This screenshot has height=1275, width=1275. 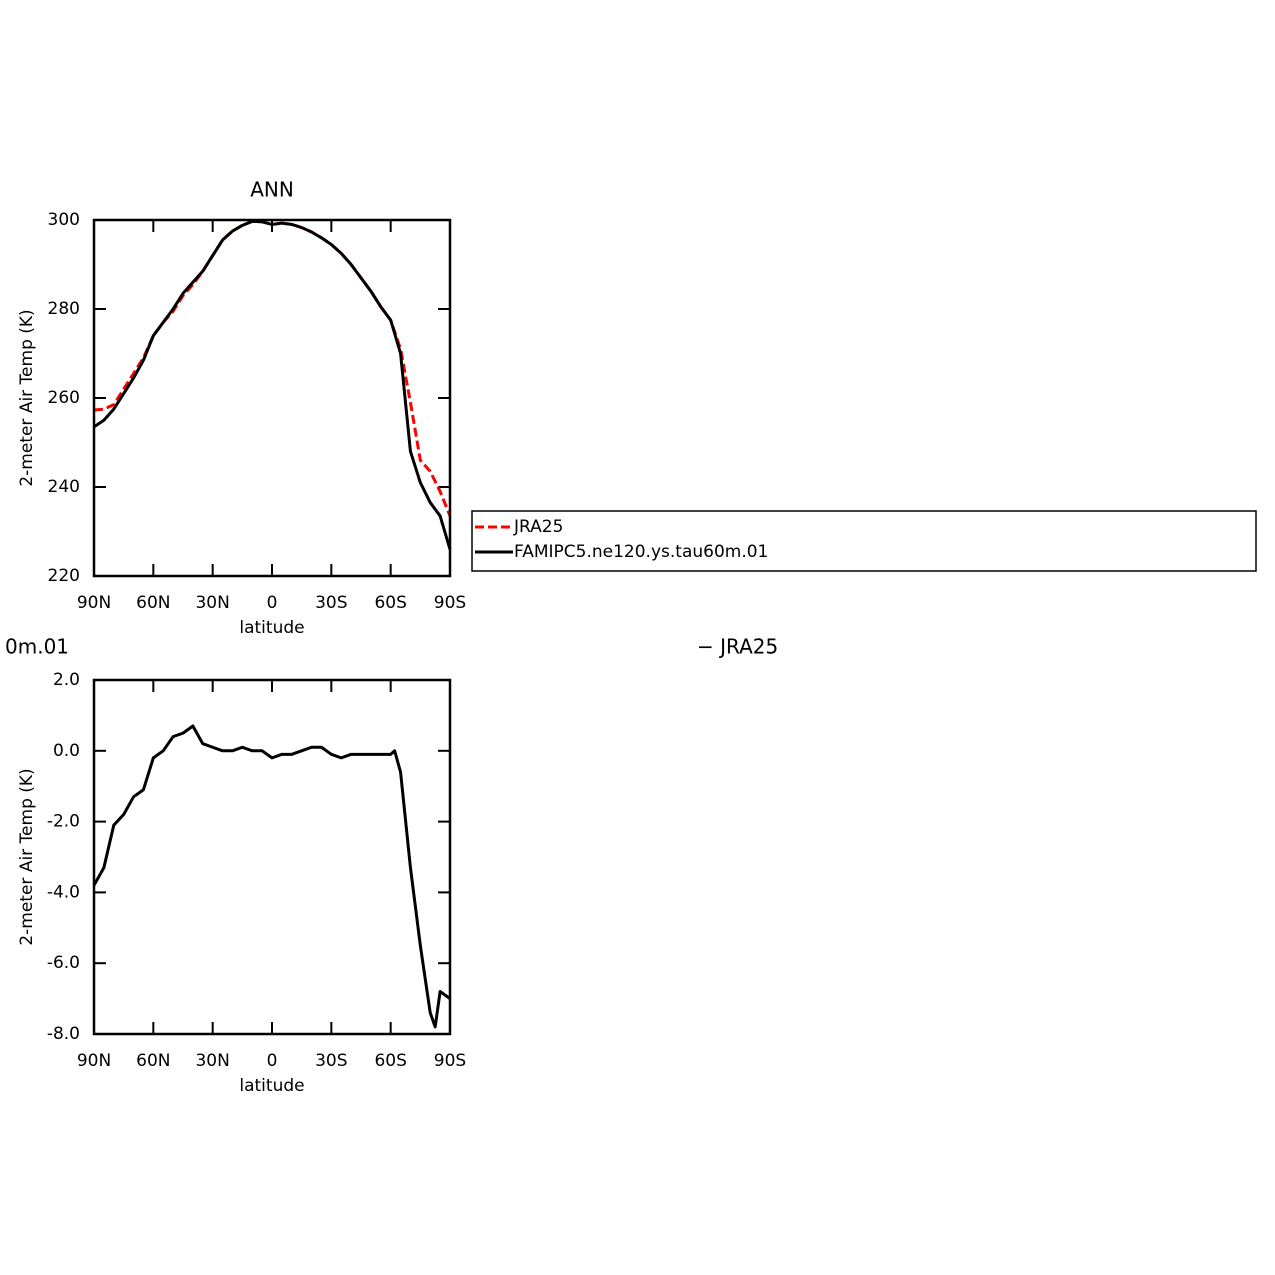 What do you see at coordinates (272, 190) in the screenshot?
I see `chart-title: ANN` at bounding box center [272, 190].